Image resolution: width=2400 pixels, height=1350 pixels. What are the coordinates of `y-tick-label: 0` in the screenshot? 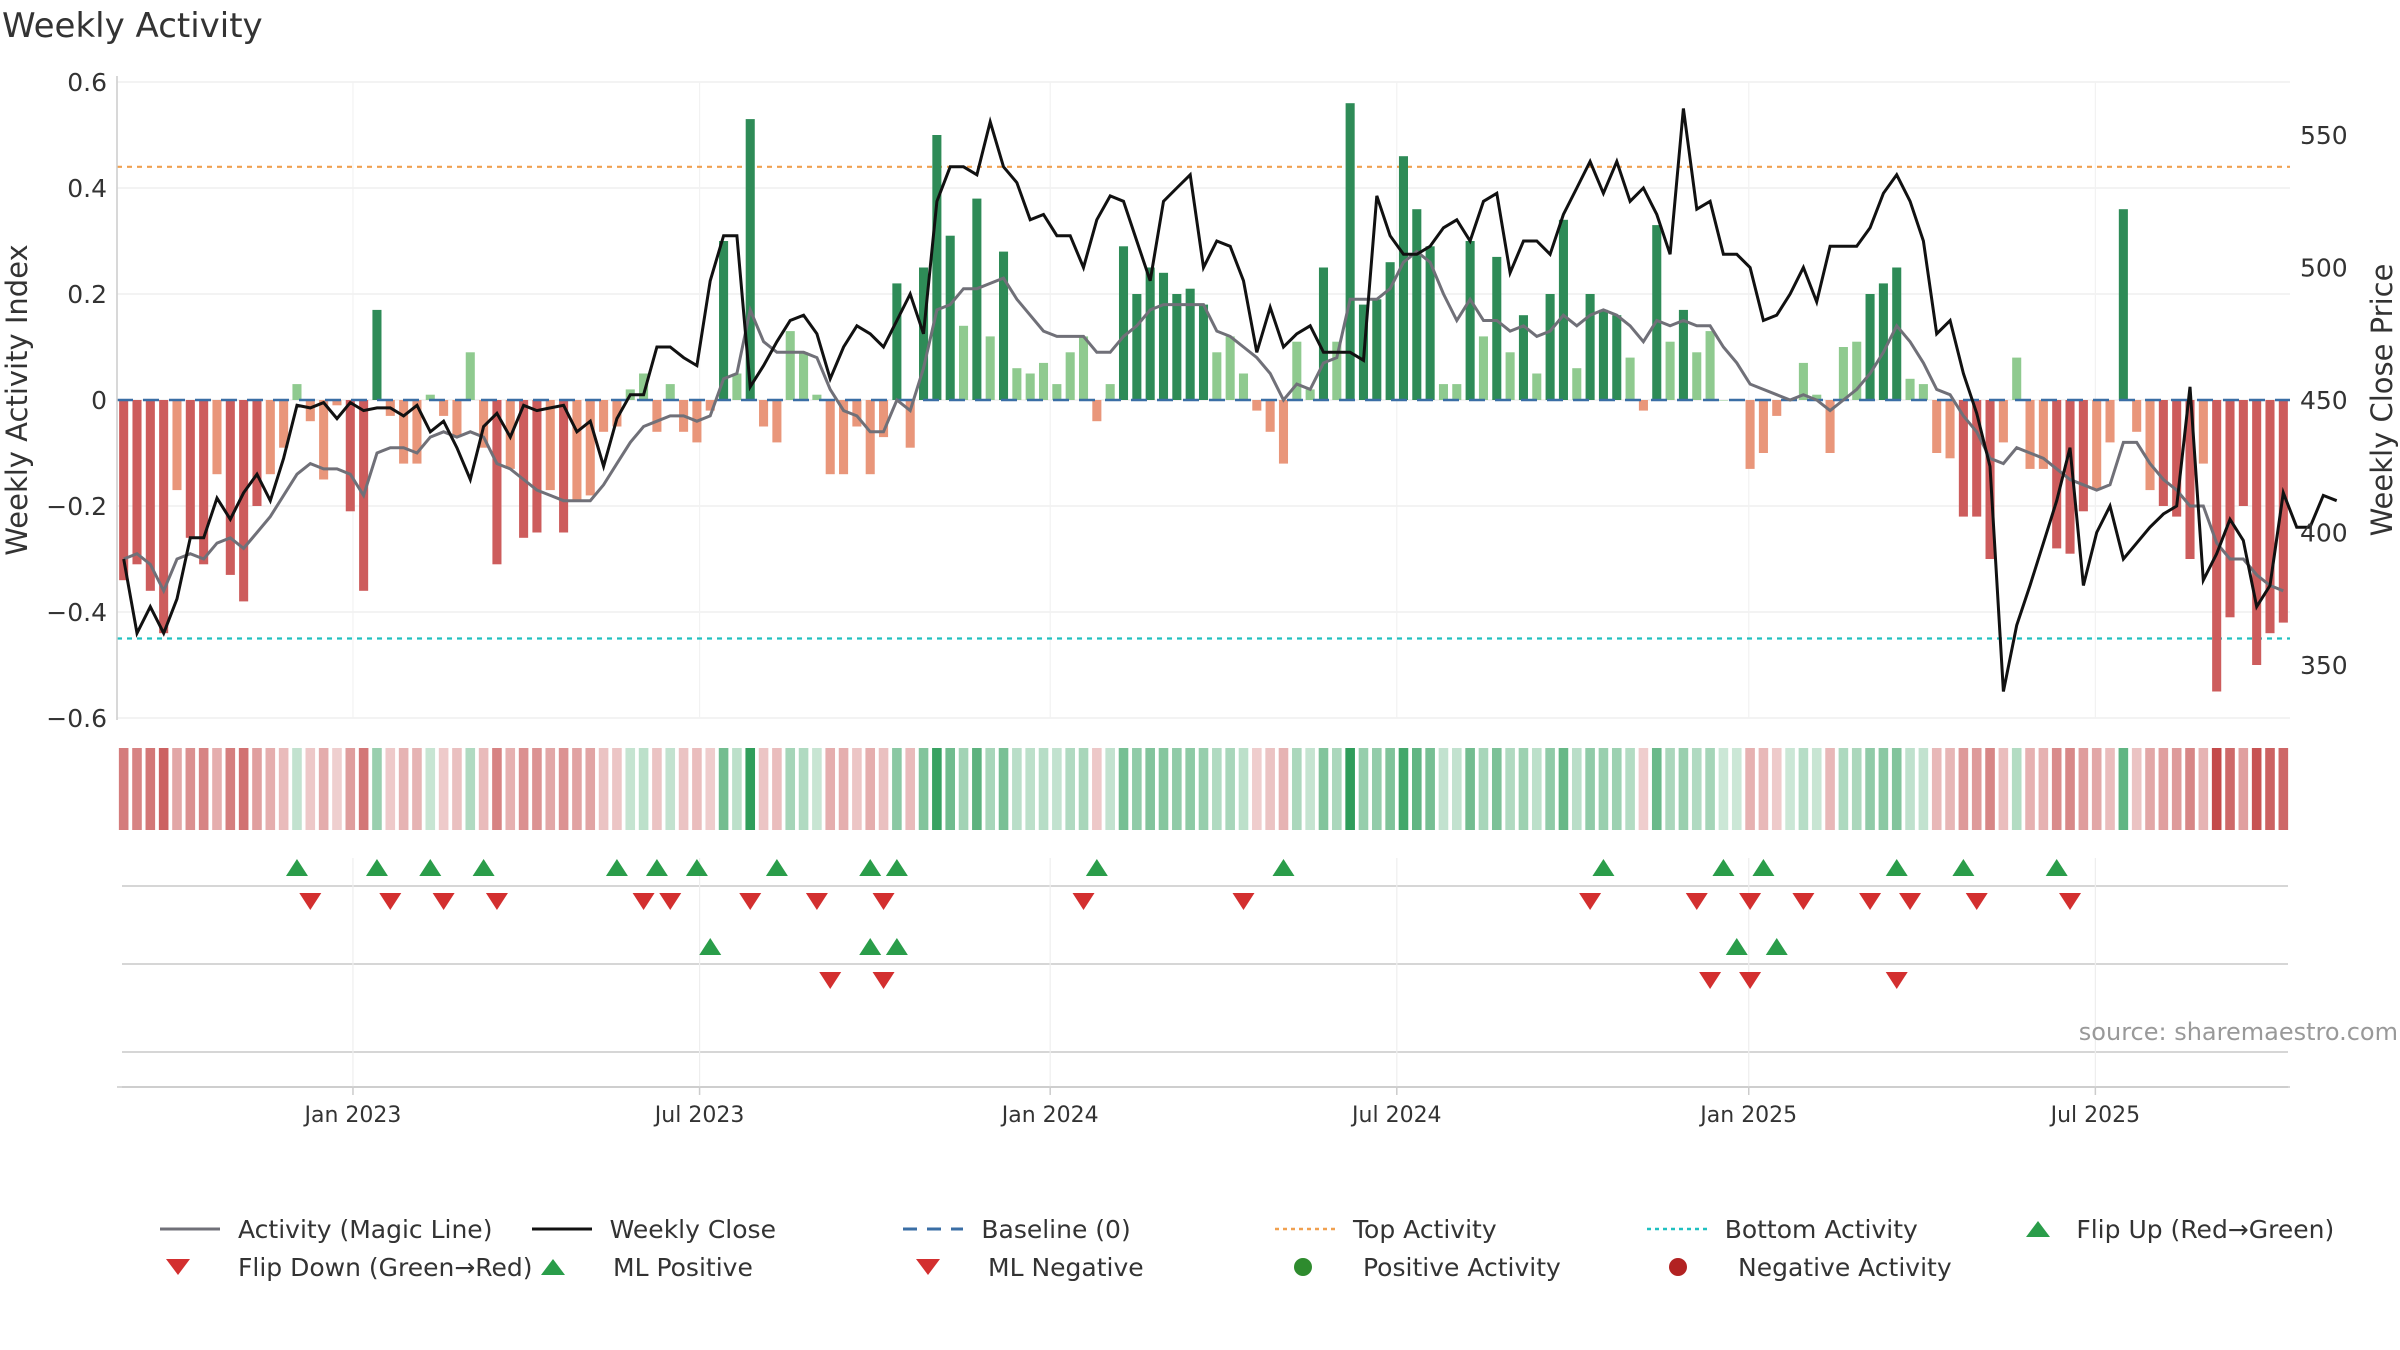 It's located at (99, 400).